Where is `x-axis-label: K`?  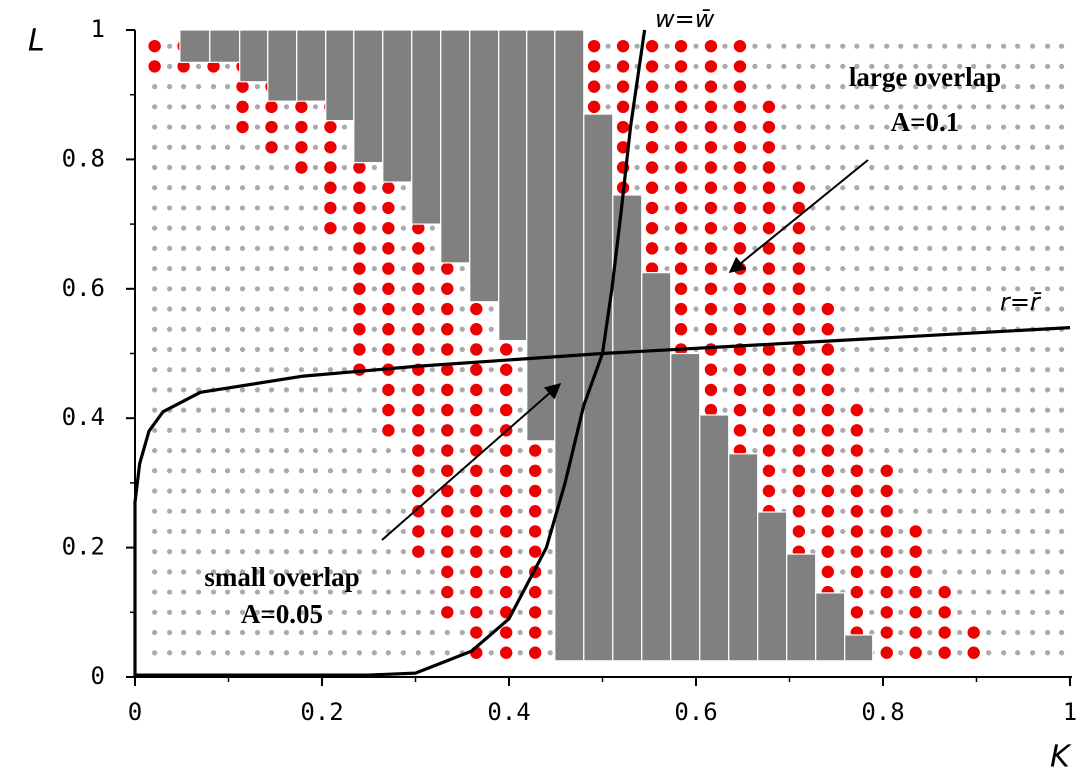 x-axis-label: K is located at coordinates (1061, 757).